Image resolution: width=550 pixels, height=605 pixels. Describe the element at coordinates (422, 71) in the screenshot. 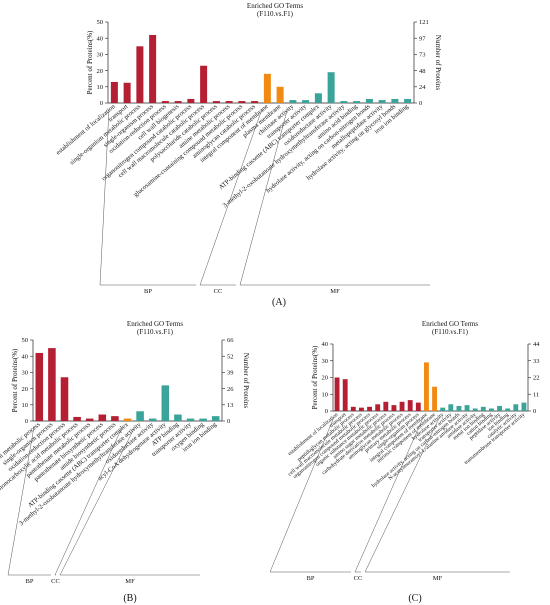

I see `y2-tick-label: 48` at that location.